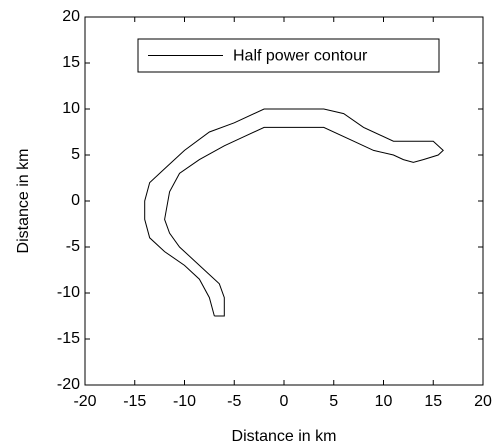 Image resolution: width=496 pixels, height=448 pixels. I want to click on legend-label: Half power contour, so click(300, 56).